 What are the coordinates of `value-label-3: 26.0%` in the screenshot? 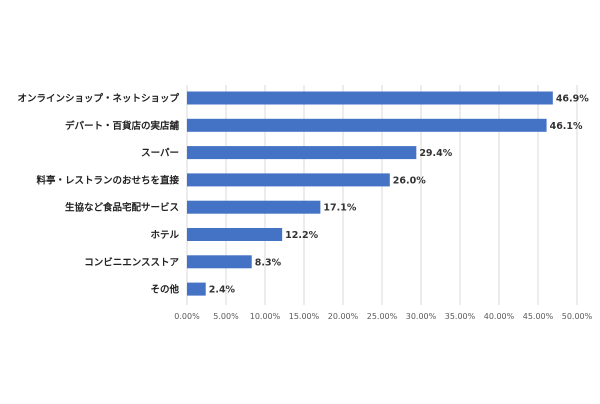 It's located at (409, 180).